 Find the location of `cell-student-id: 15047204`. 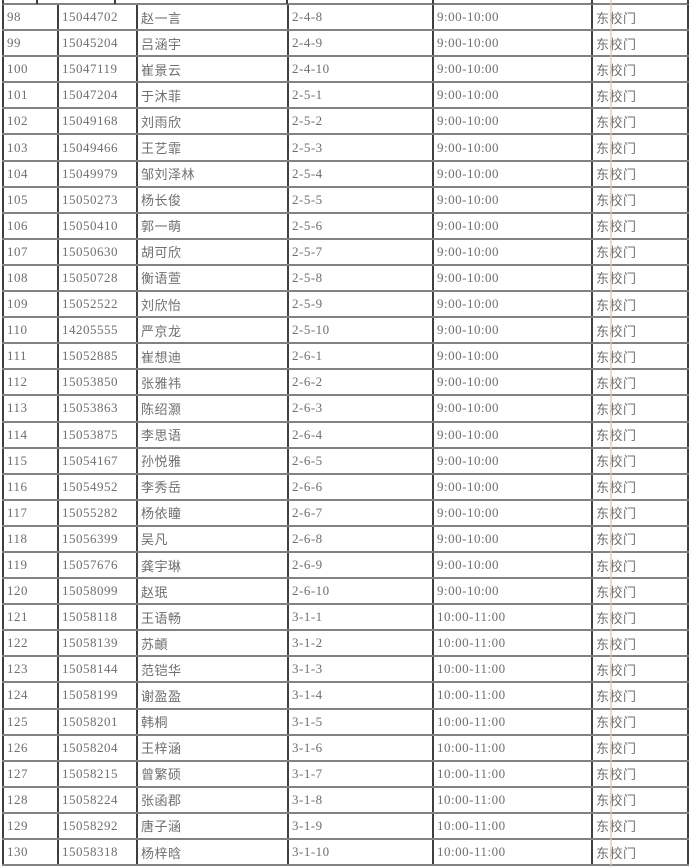

cell-student-id: 15047204 is located at coordinates (98, 96).